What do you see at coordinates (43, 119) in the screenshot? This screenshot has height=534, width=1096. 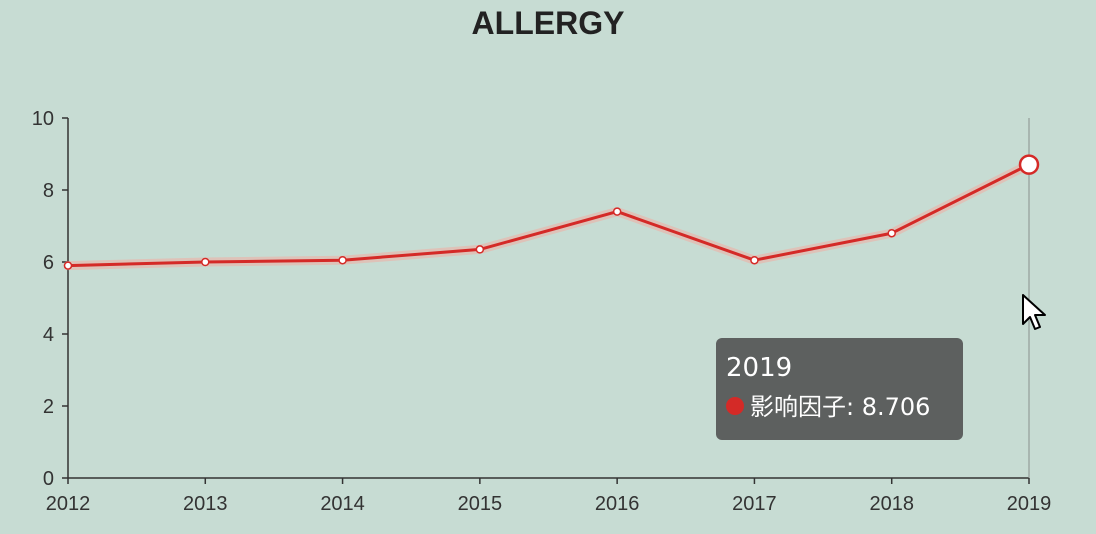 I see `y-tick-label: 10` at bounding box center [43, 119].